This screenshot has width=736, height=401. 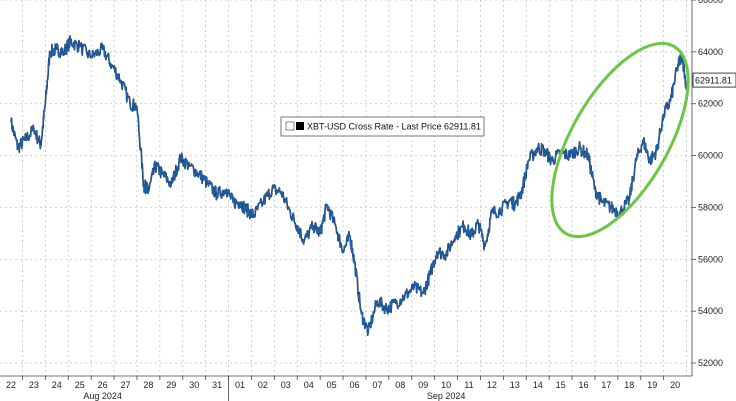 What do you see at coordinates (171, 385) in the screenshot?
I see `x-tick-label: 29` at bounding box center [171, 385].